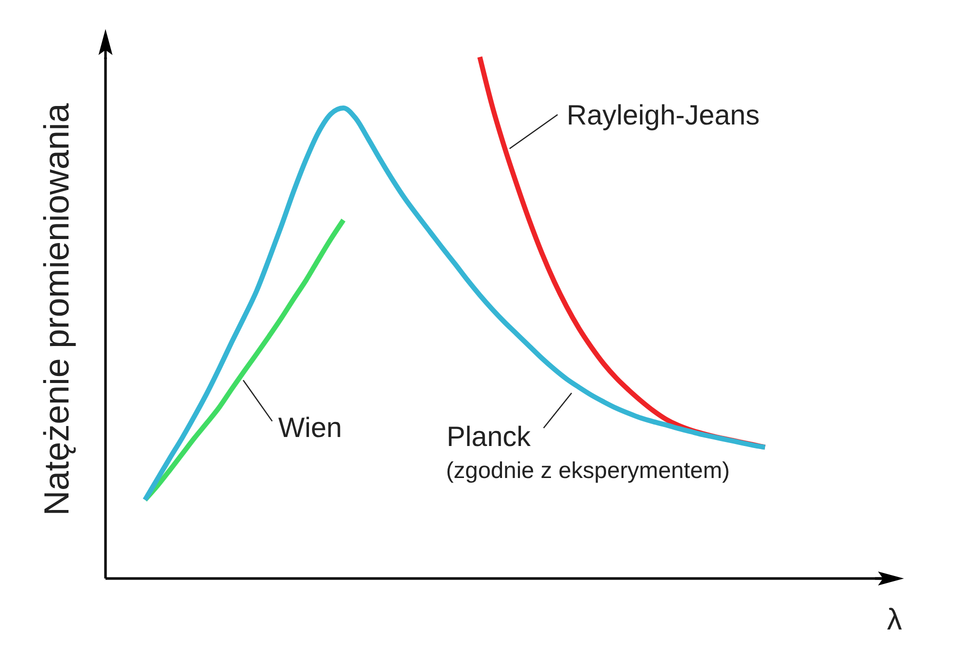 This screenshot has width=960, height=653. Describe the element at coordinates (310, 428) in the screenshot. I see `series-label: Wien` at that location.